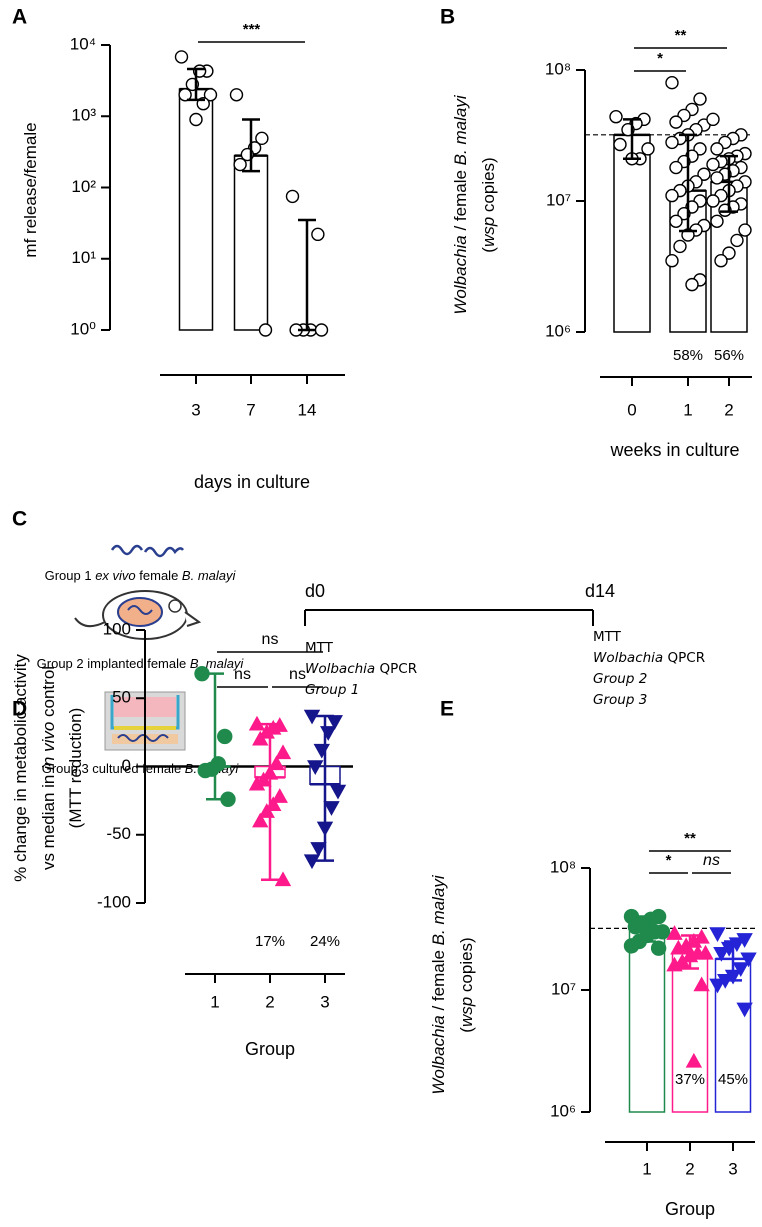  I want to click on note: Group 2, so click(620, 679).